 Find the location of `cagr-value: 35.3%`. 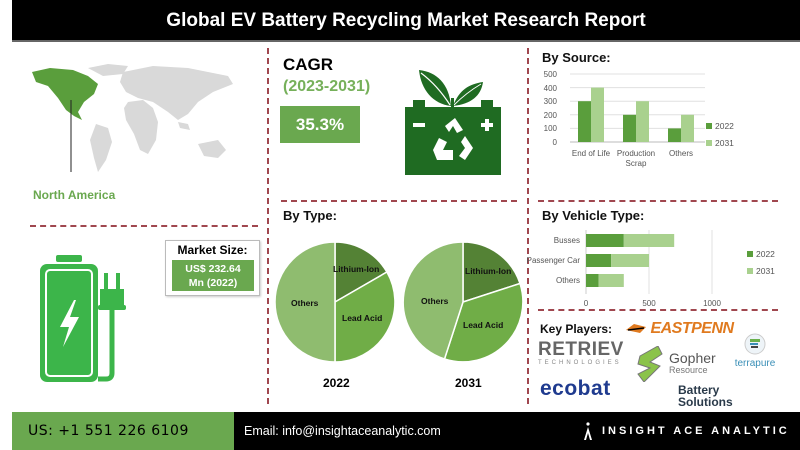

cagr-value: 35.3% is located at coordinates (320, 124).